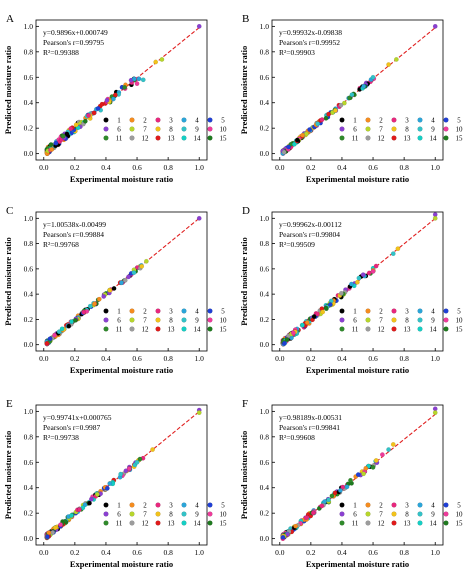 The image size is (474, 579). What do you see at coordinates (436, 552) in the screenshot?
I see `x-tick-label: 1.0` at bounding box center [436, 552].